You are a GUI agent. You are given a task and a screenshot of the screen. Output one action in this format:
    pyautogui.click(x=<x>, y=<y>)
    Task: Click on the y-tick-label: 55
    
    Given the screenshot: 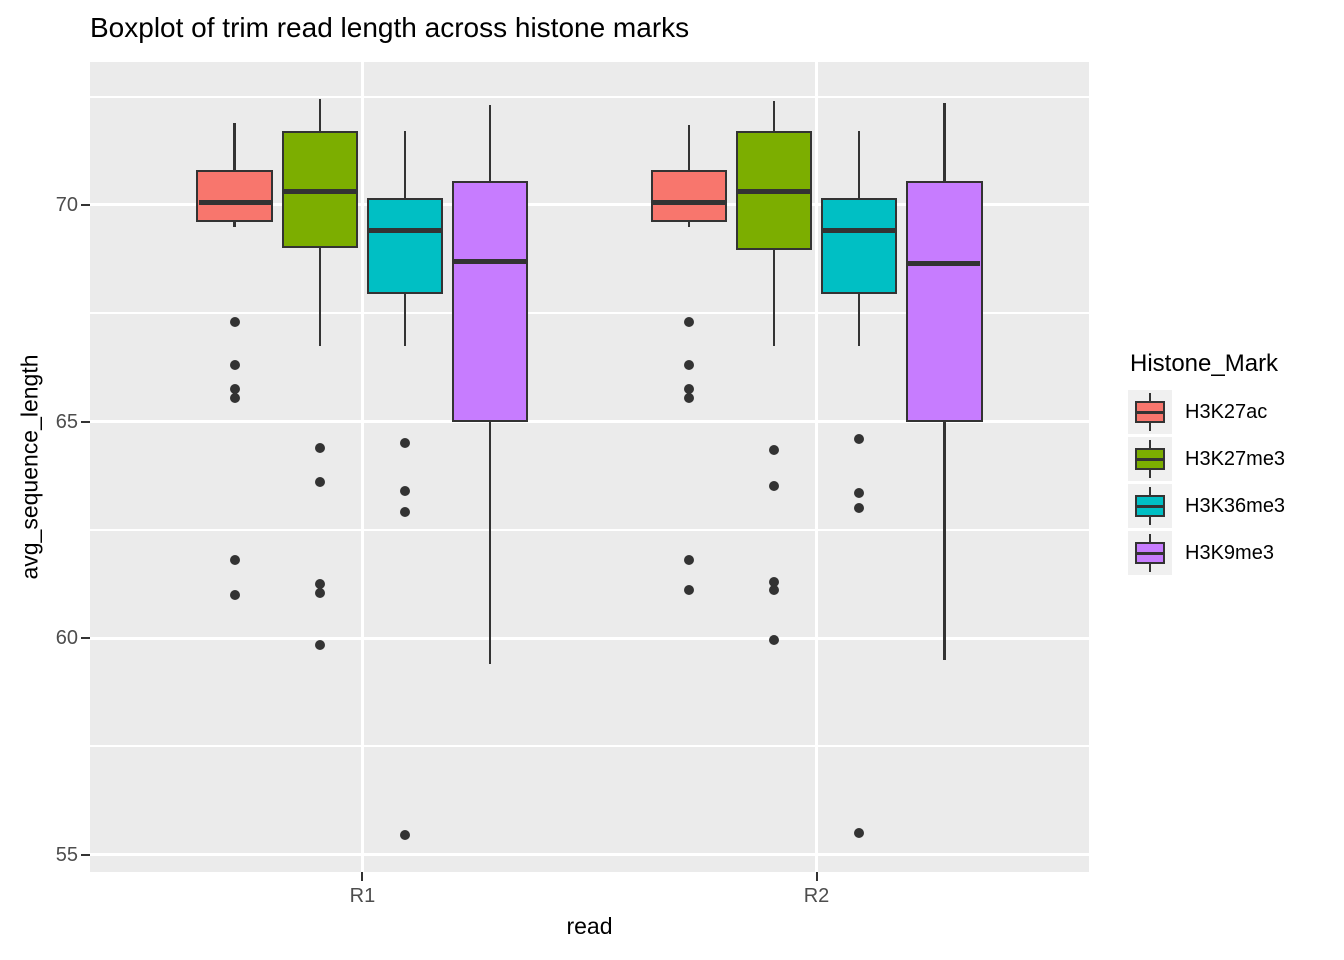 What is the action you would take?
    pyautogui.click(x=66, y=854)
    